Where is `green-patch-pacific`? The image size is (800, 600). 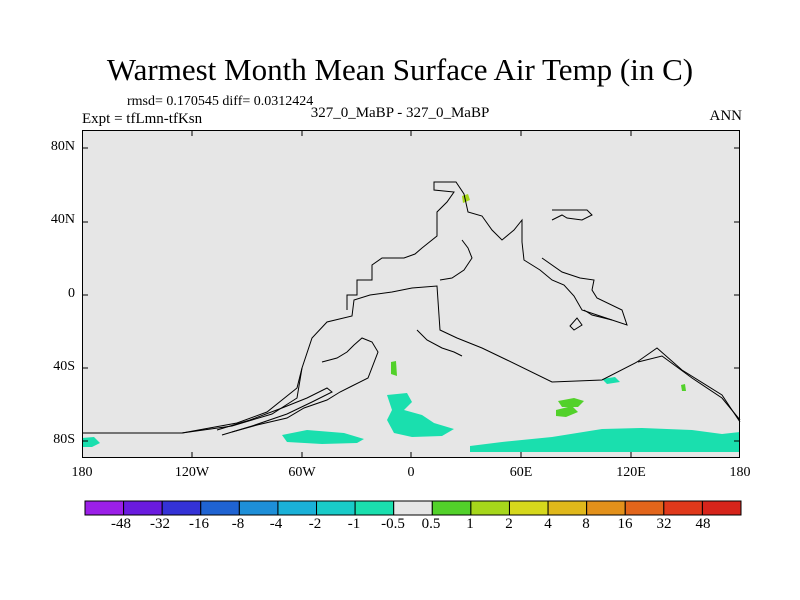
green-patch-pacific is located at coordinates (683, 387).